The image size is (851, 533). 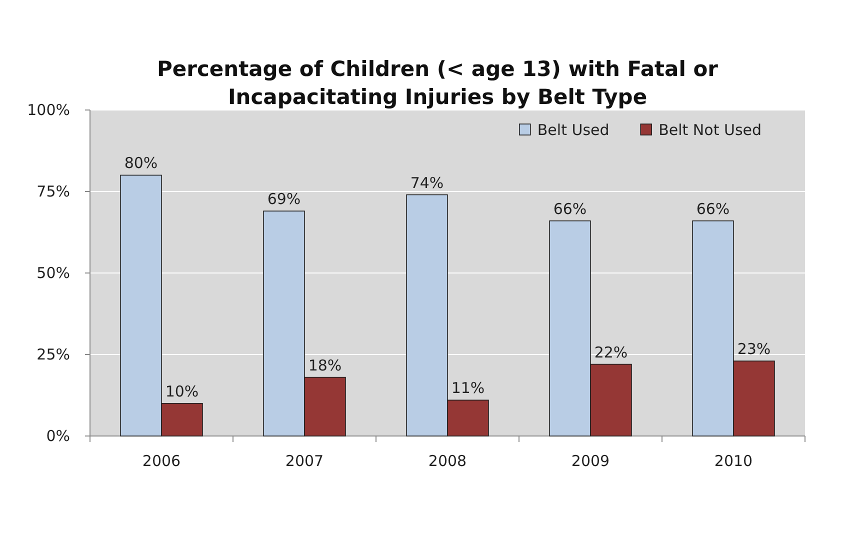 What do you see at coordinates (161, 461) in the screenshot?
I see `x-tick-label: 2006` at bounding box center [161, 461].